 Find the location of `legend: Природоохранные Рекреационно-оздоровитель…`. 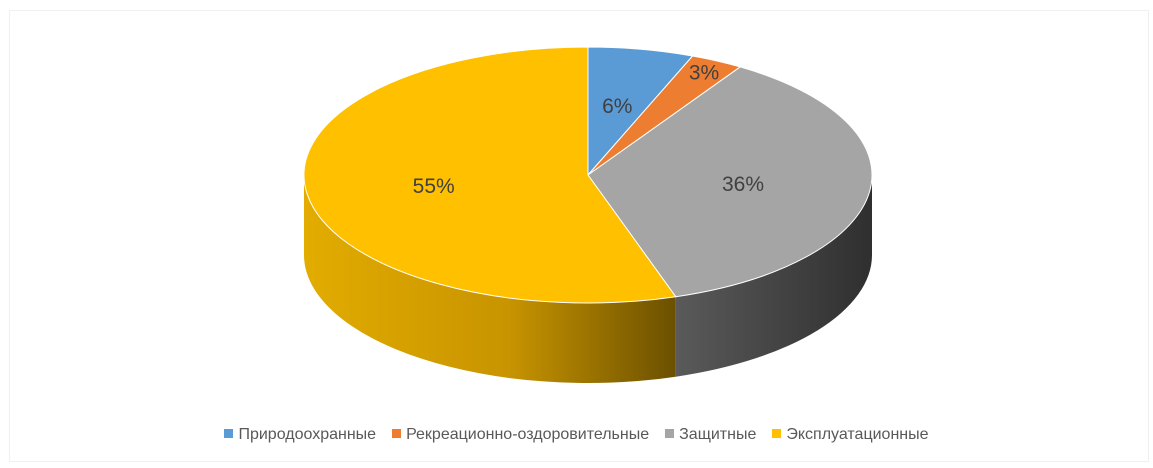

legend: Природоохранные Рекреационно-оздоровитель… is located at coordinates (576, 435).